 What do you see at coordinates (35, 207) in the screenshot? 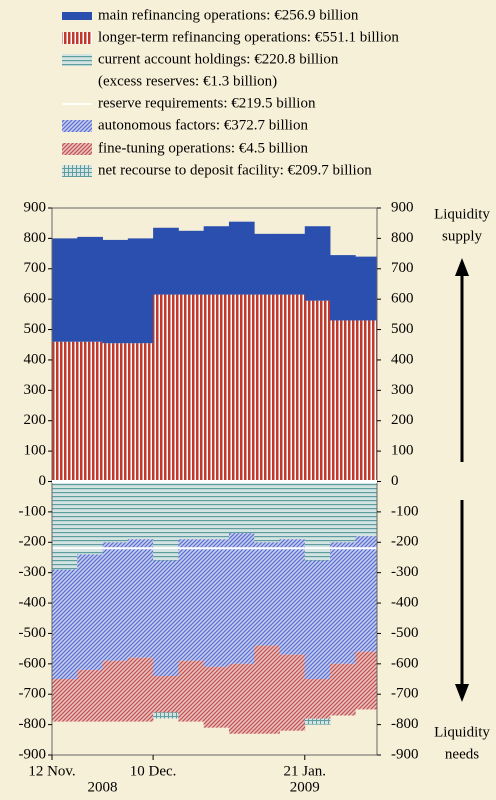
I see `y-tick-label: 900` at bounding box center [35, 207].